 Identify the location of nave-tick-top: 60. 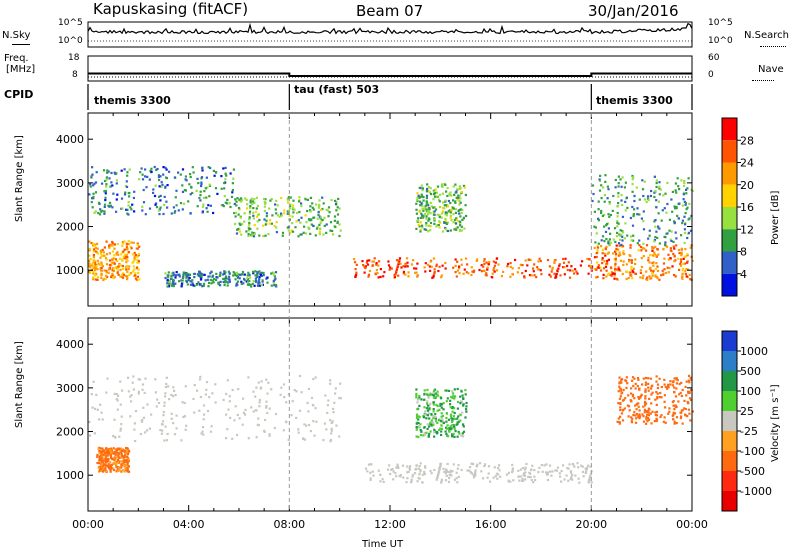
(714, 58).